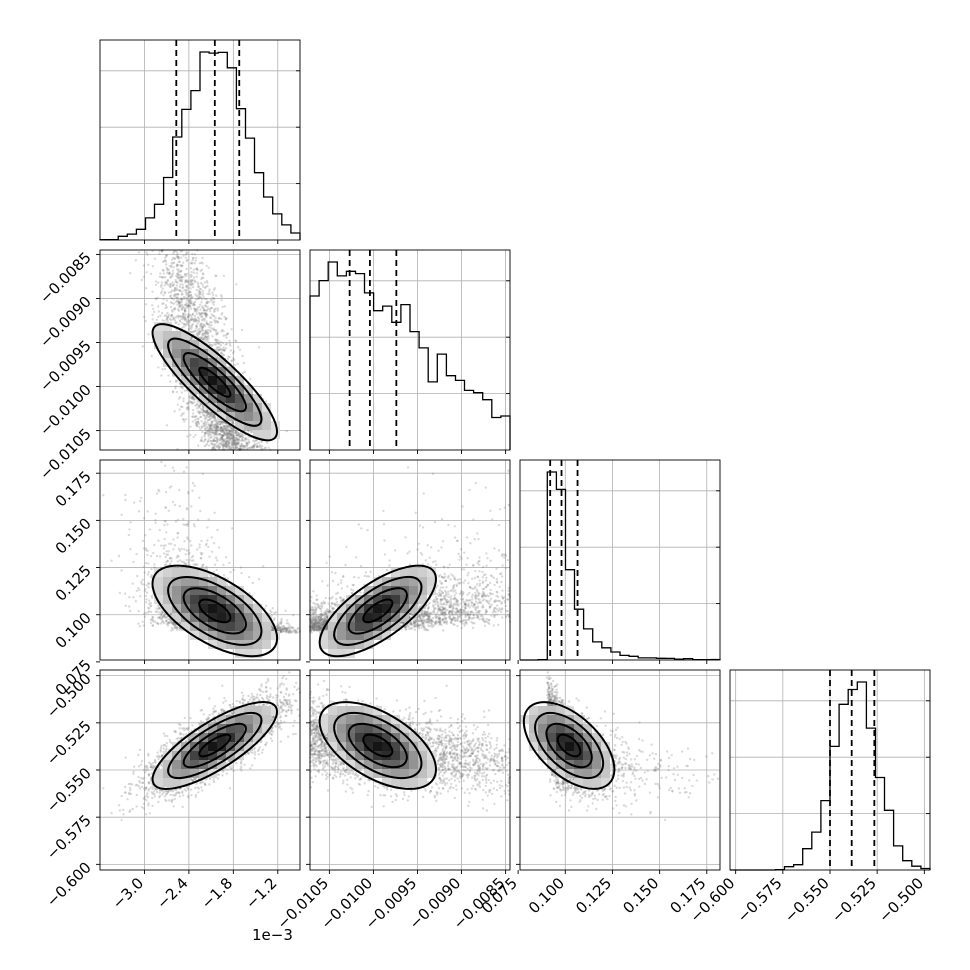 The height and width of the screenshot is (970, 970). Describe the element at coordinates (211, 300) in the screenshot. I see `sample-point-10-1930` at that location.